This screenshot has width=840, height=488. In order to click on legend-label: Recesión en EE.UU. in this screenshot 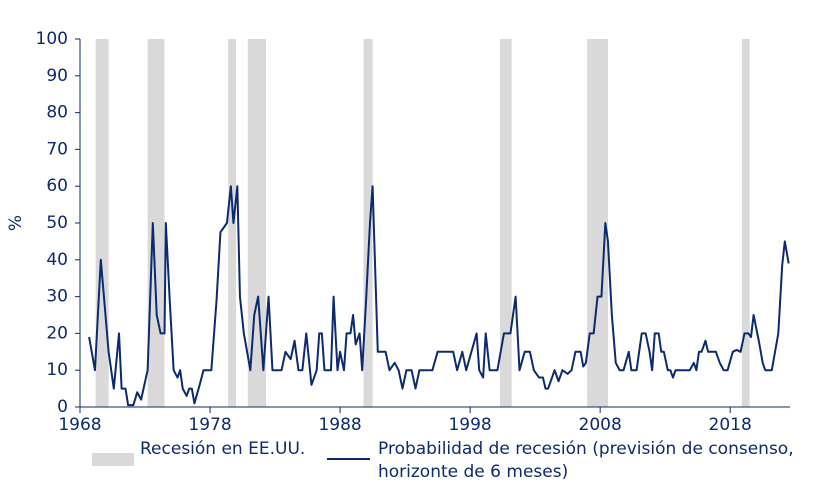, I will do `click(223, 449)`.